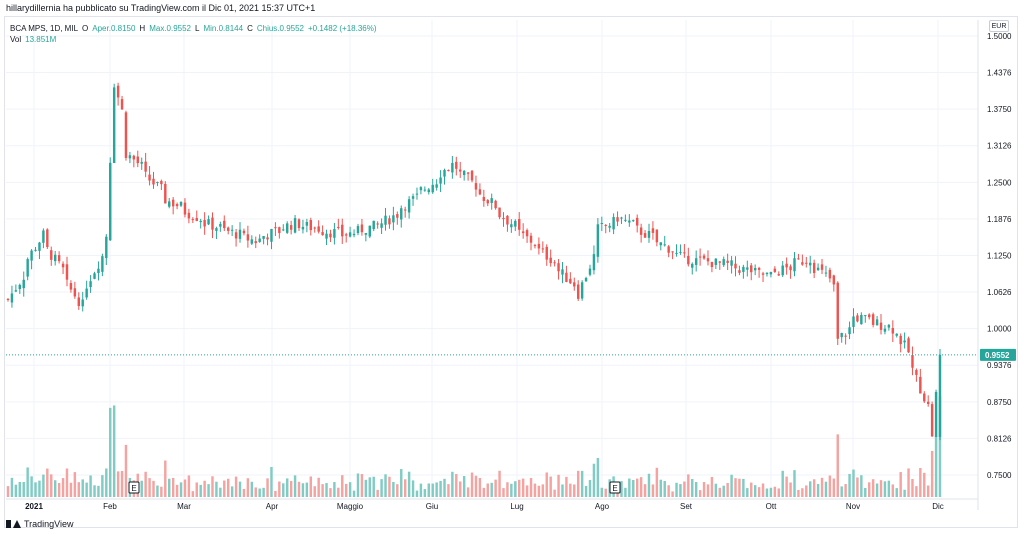  Describe the element at coordinates (999, 146) in the screenshot. I see `price-tick-label: 1.3126` at that location.